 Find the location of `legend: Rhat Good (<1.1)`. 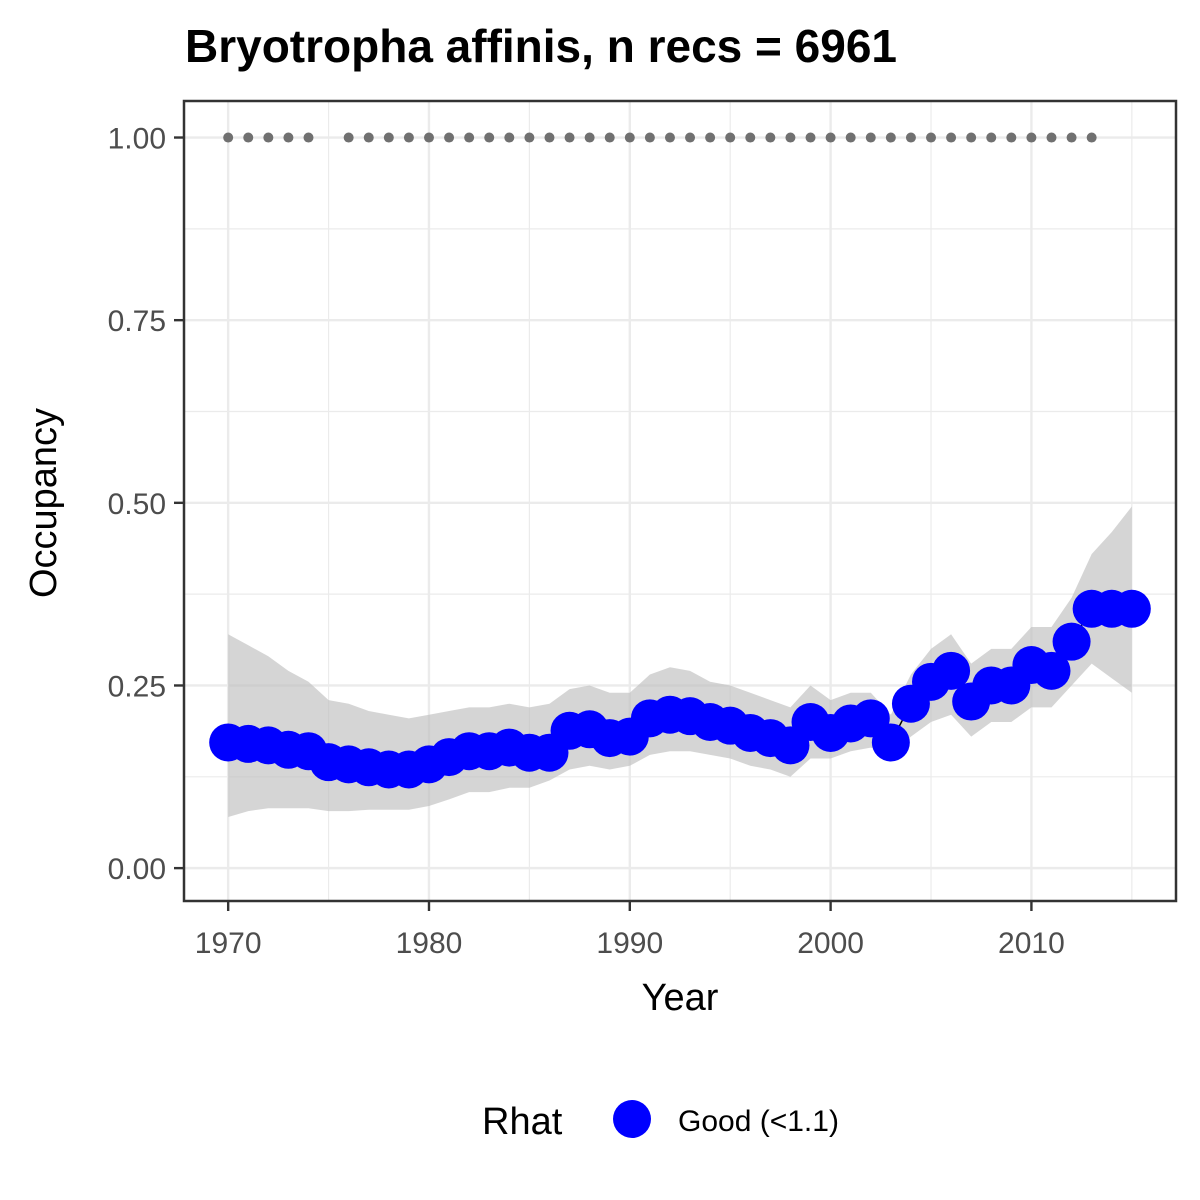

legend: Rhat Good (<1.1) is located at coordinates (660, 1121).